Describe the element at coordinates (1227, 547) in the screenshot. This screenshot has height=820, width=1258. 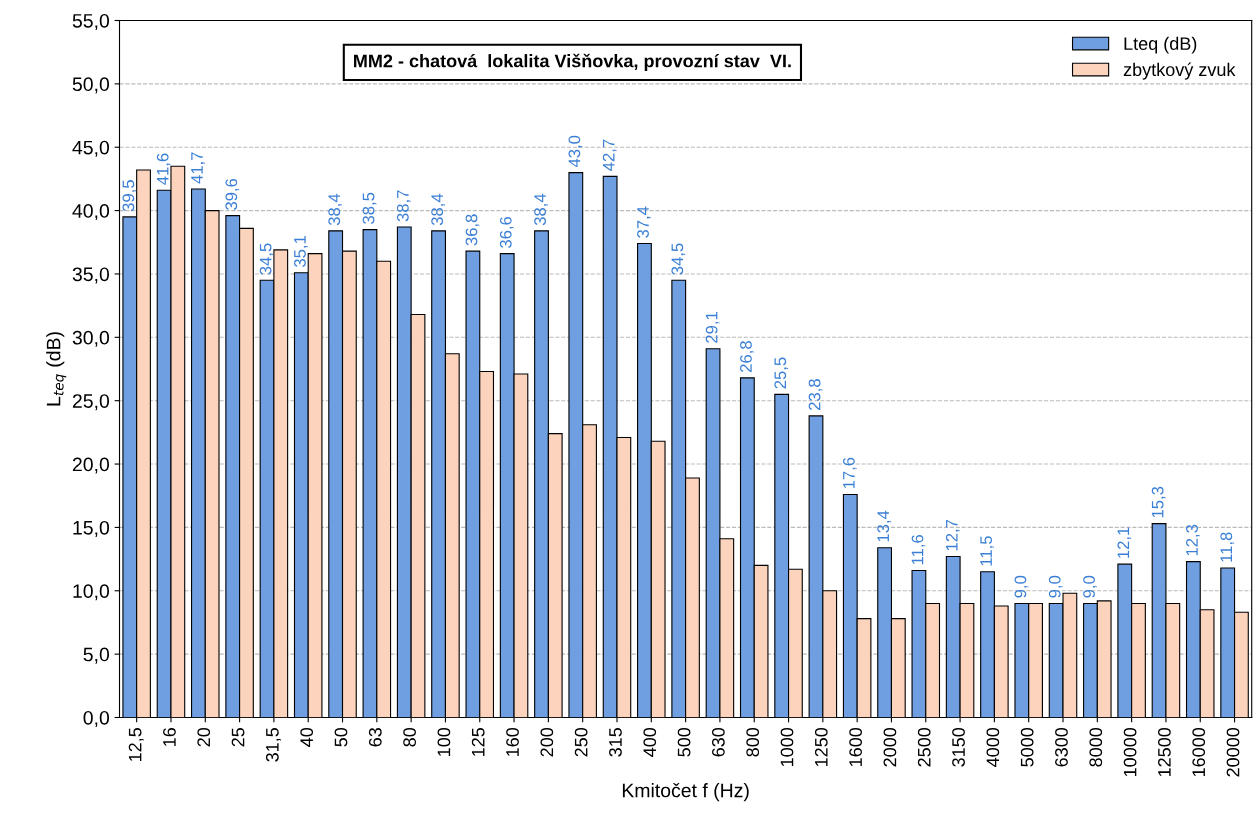
I see `data-label: 11,8` at that location.